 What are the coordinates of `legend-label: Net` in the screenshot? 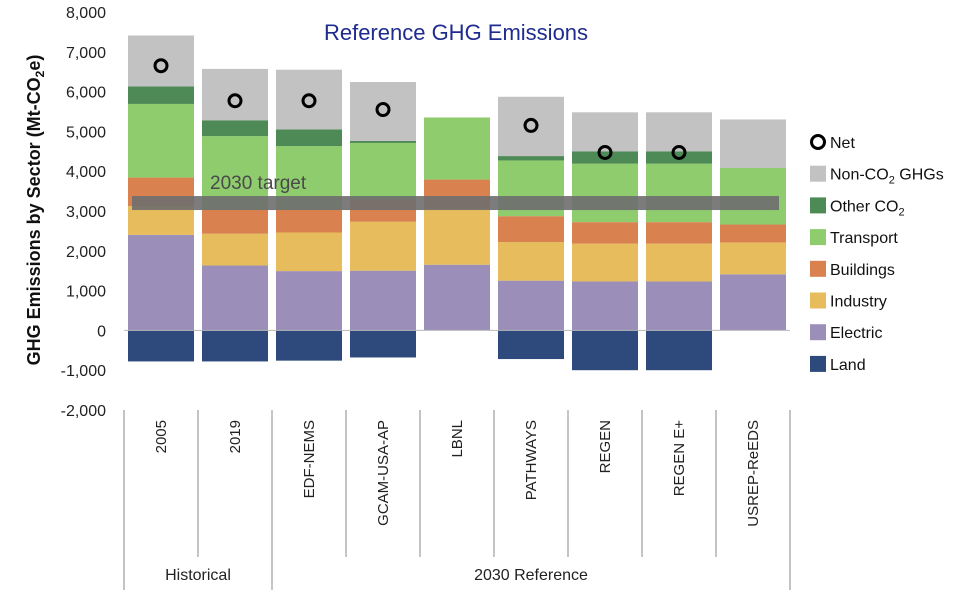 It's located at (842, 143).